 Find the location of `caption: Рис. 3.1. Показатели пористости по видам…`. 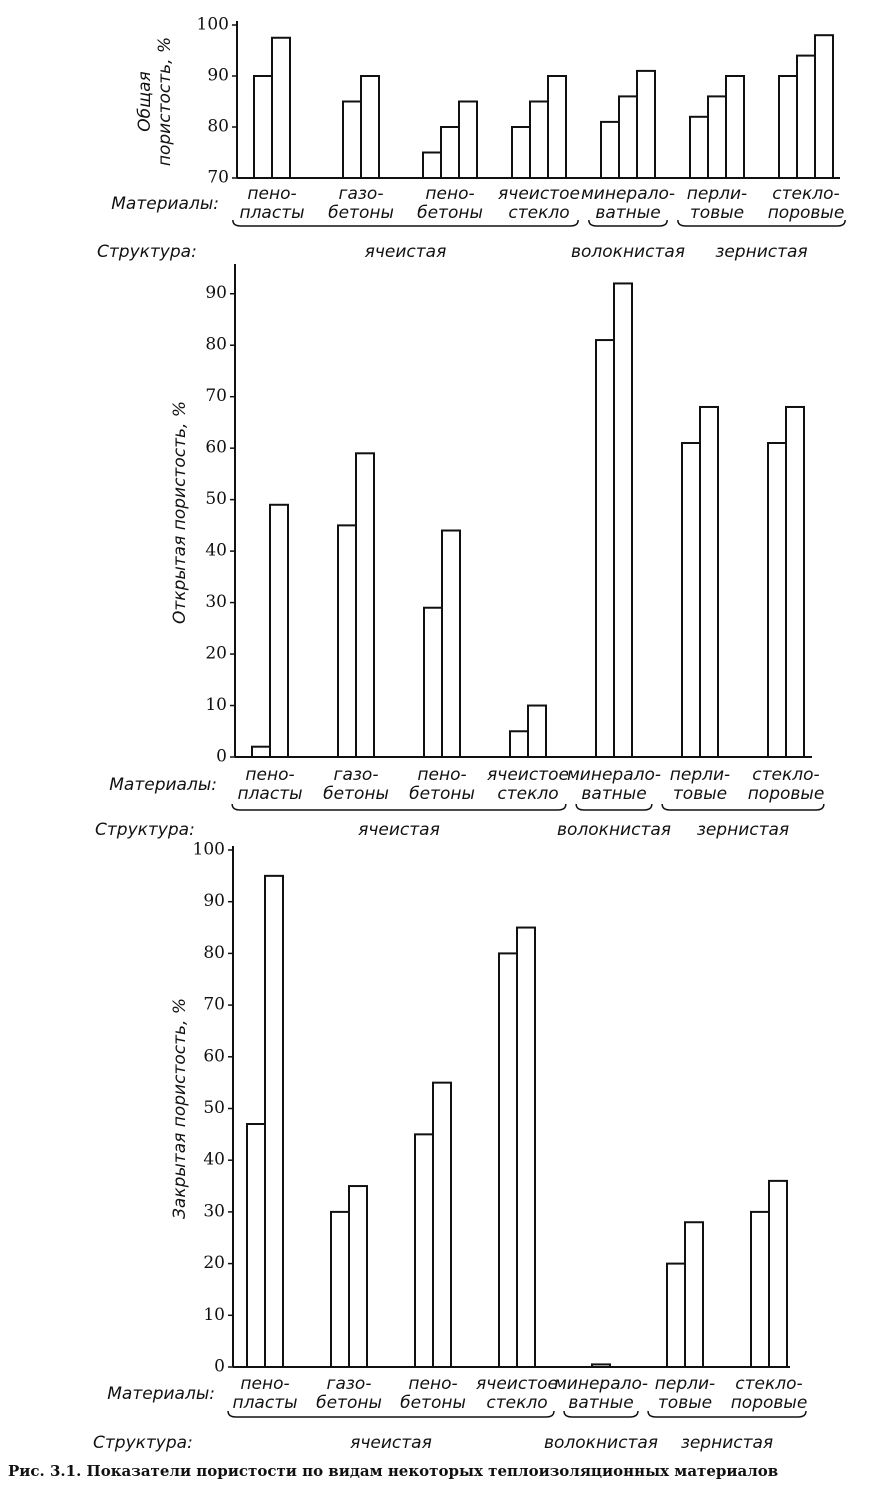

caption: Рис. 3.1. Показатели пористости по видам… is located at coordinates (393, 1471).